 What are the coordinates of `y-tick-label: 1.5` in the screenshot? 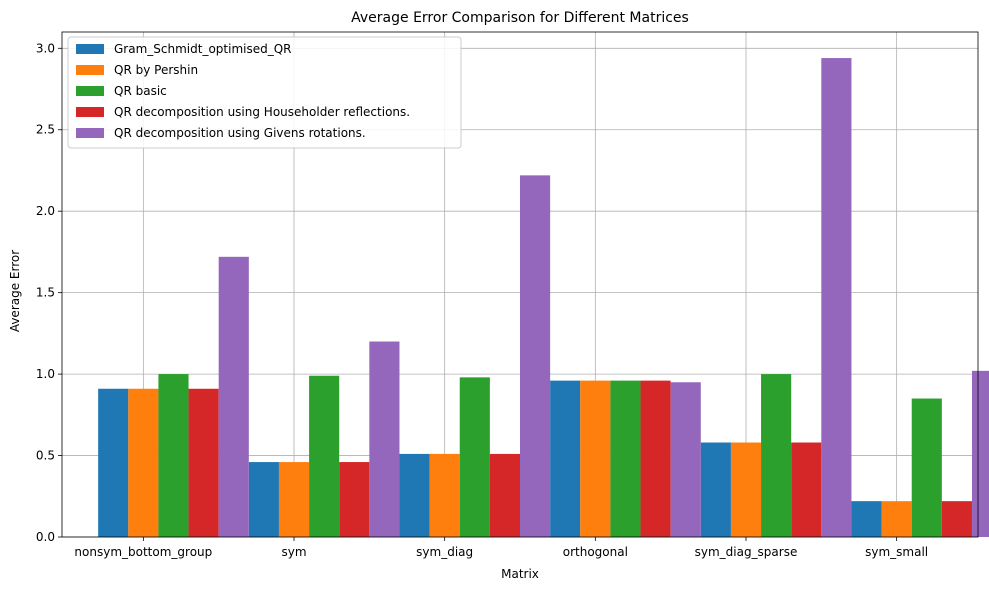 It's located at (45, 293).